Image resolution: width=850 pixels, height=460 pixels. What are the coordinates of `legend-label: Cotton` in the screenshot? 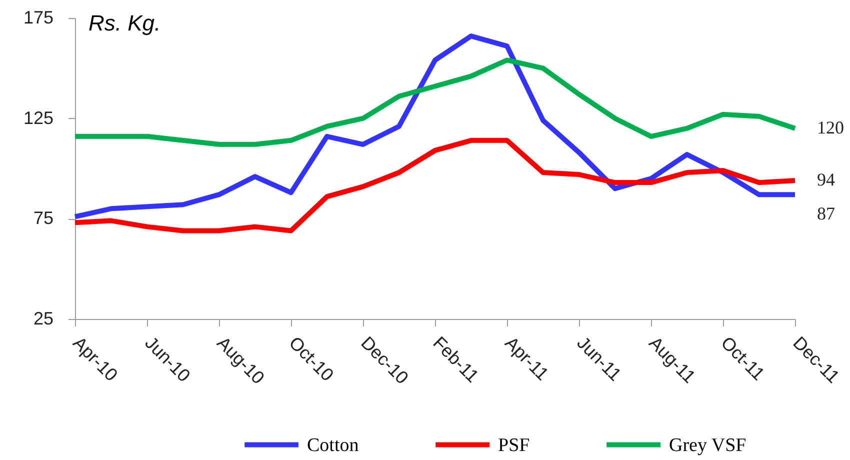 It's located at (333, 445).